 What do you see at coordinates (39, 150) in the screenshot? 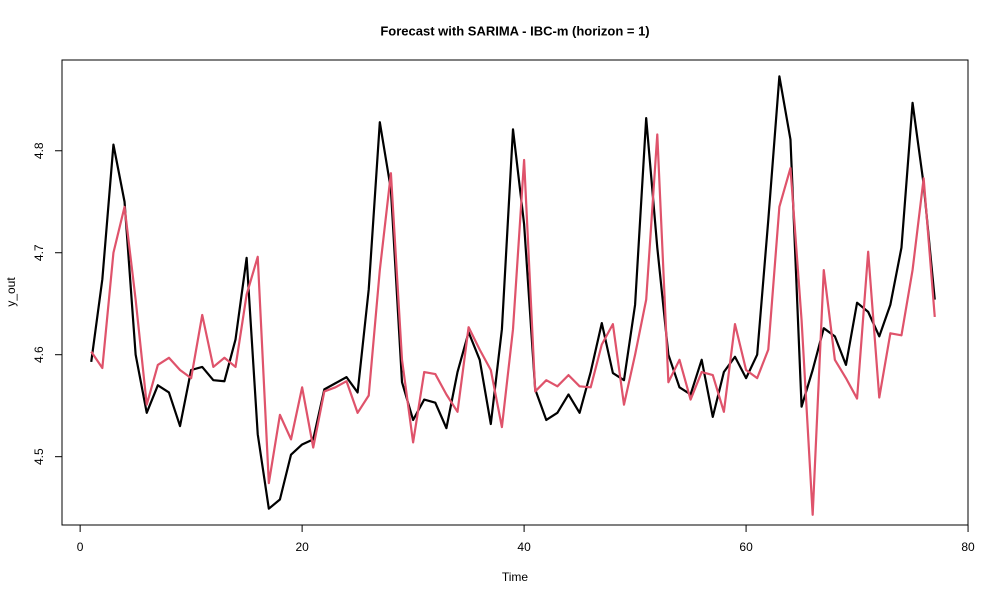
I see `y-tick-label: 4.8` at bounding box center [39, 150].